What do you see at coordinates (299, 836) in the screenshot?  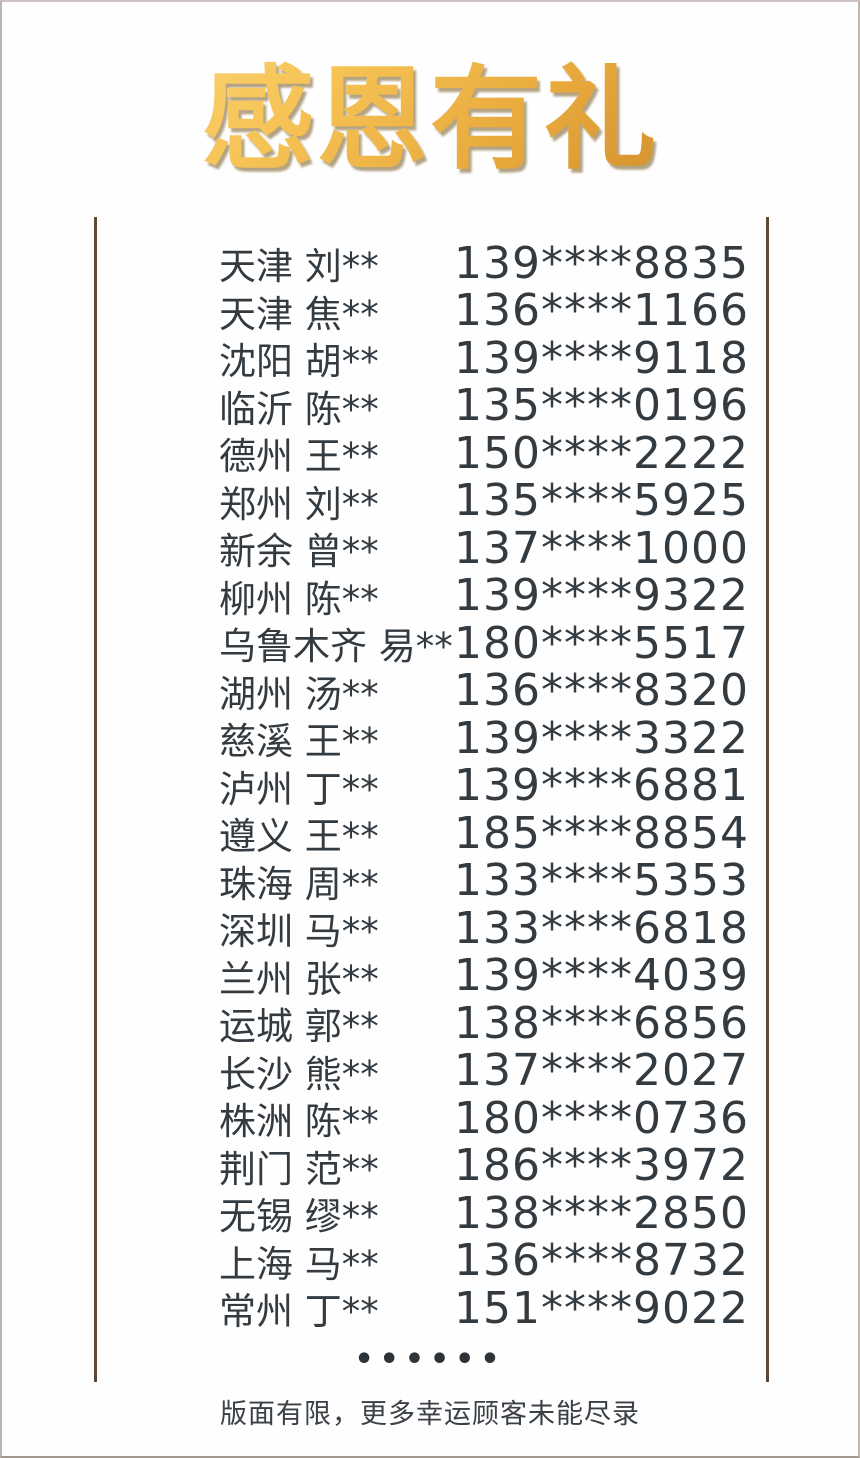 I see `winner-city-name: 遵义 王**` at bounding box center [299, 836].